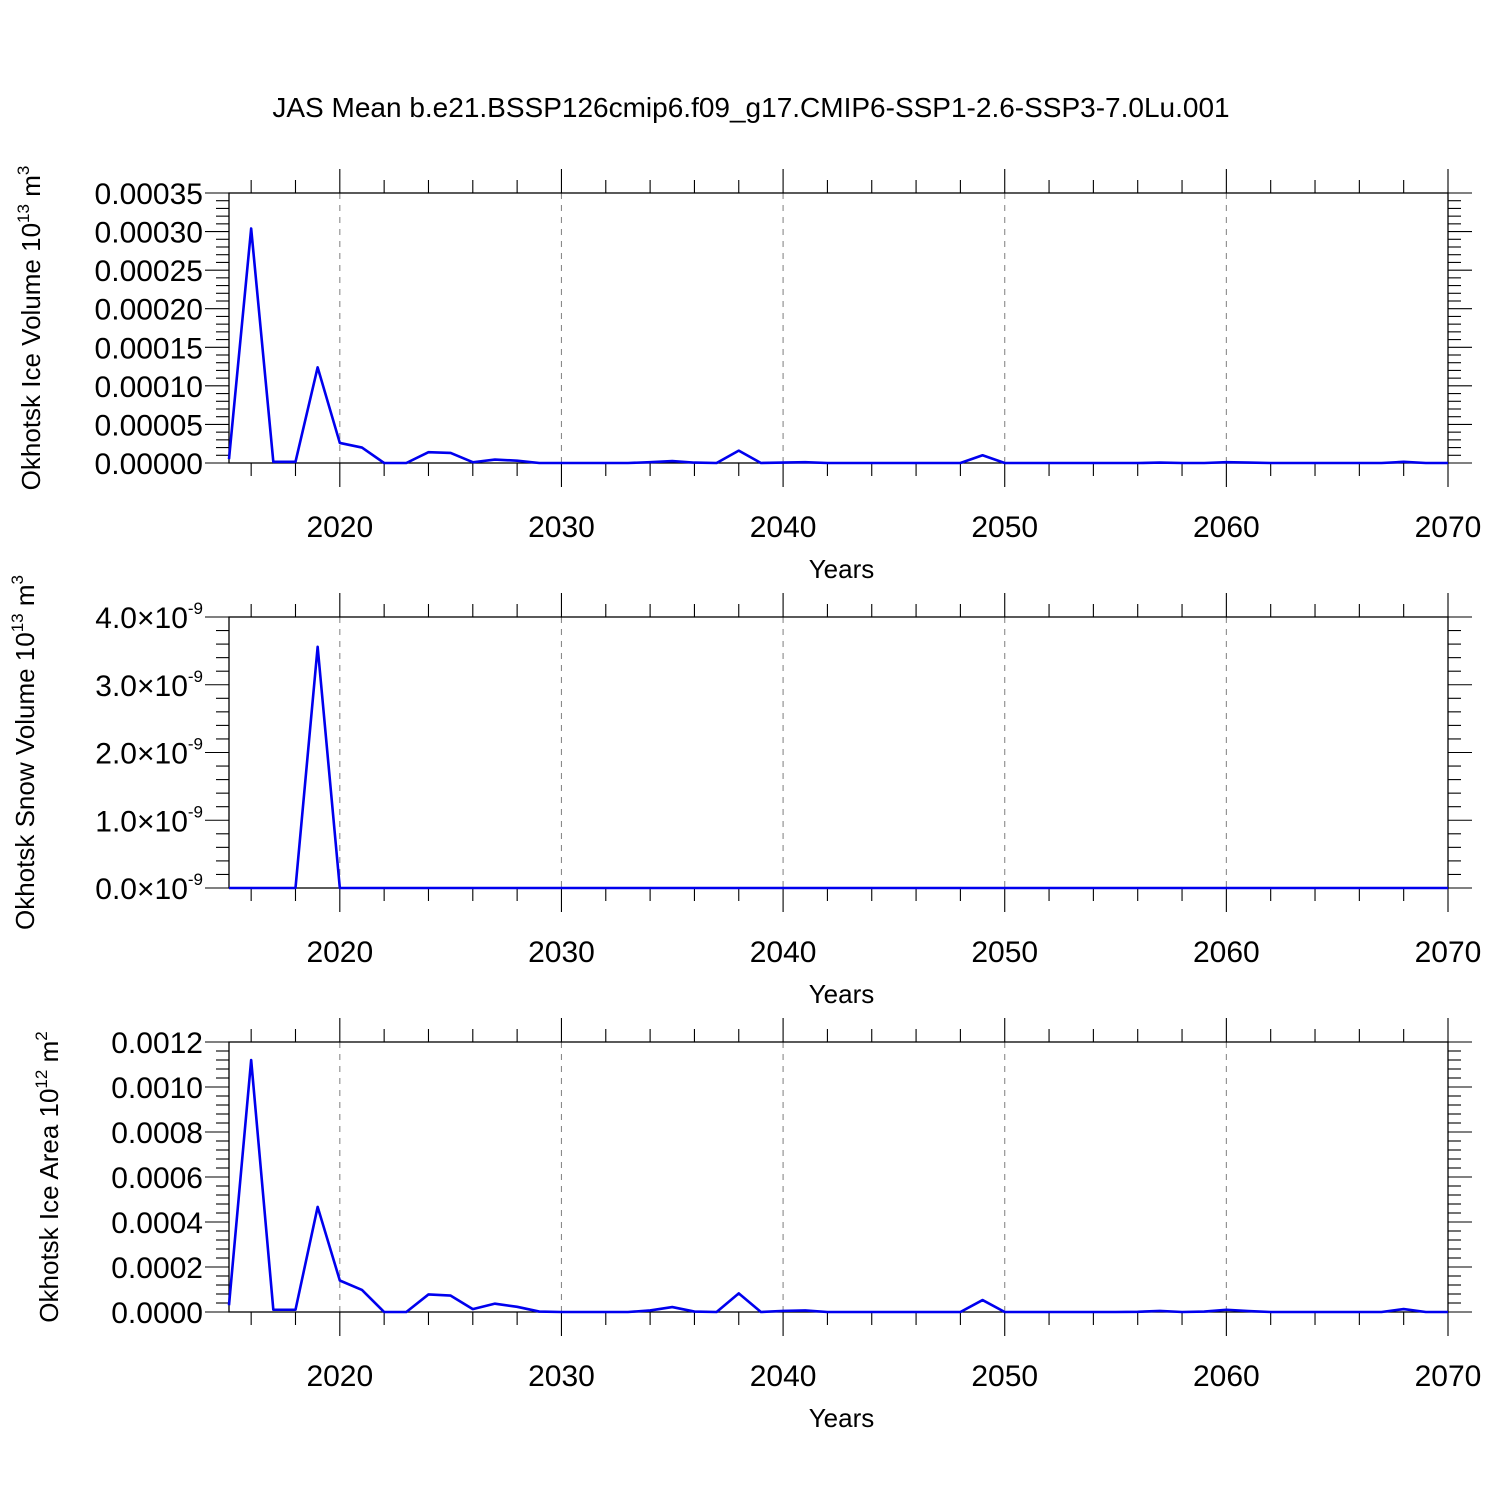  What do you see at coordinates (116, 889) in the screenshot?
I see `y-tick-mantissa: 0.0` at bounding box center [116, 889].